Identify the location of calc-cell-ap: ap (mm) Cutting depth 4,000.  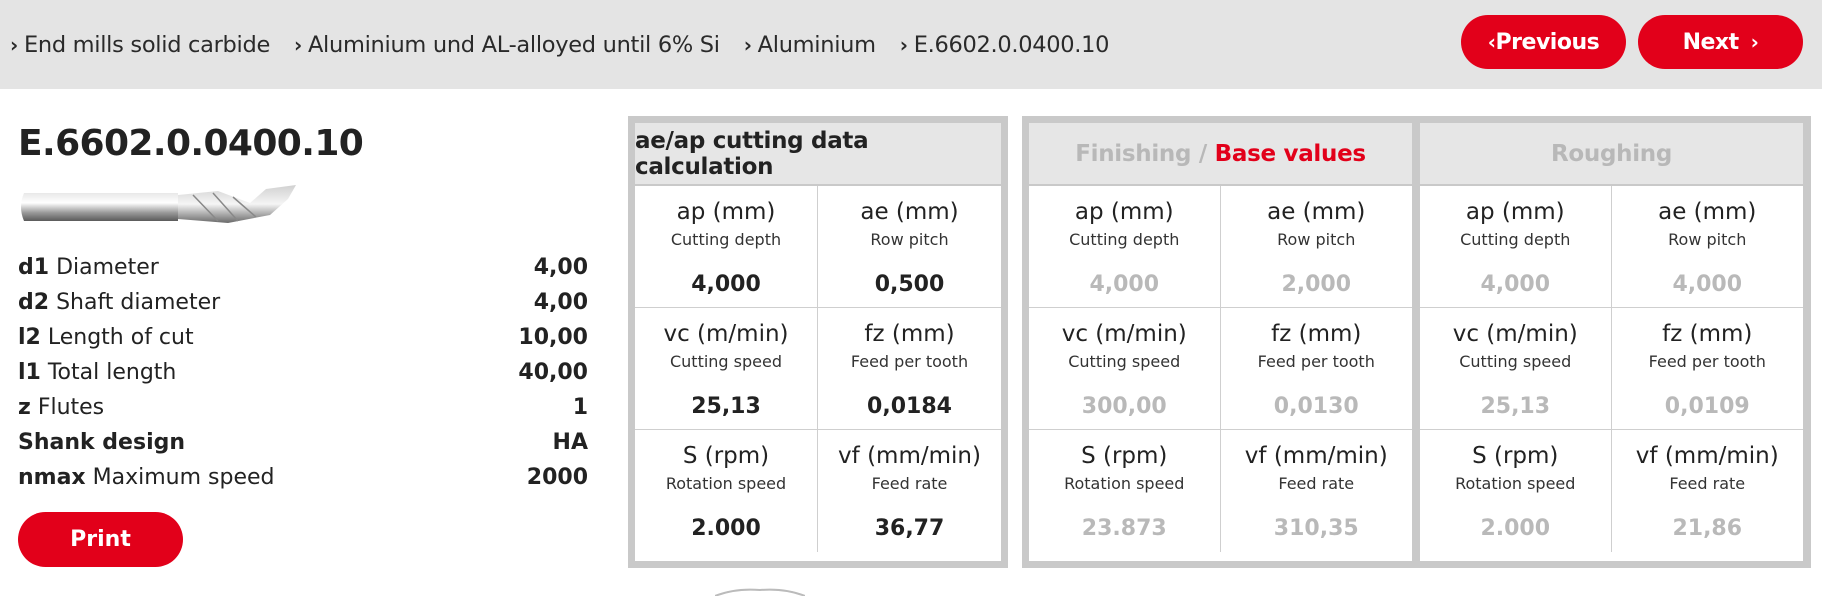
(726, 247).